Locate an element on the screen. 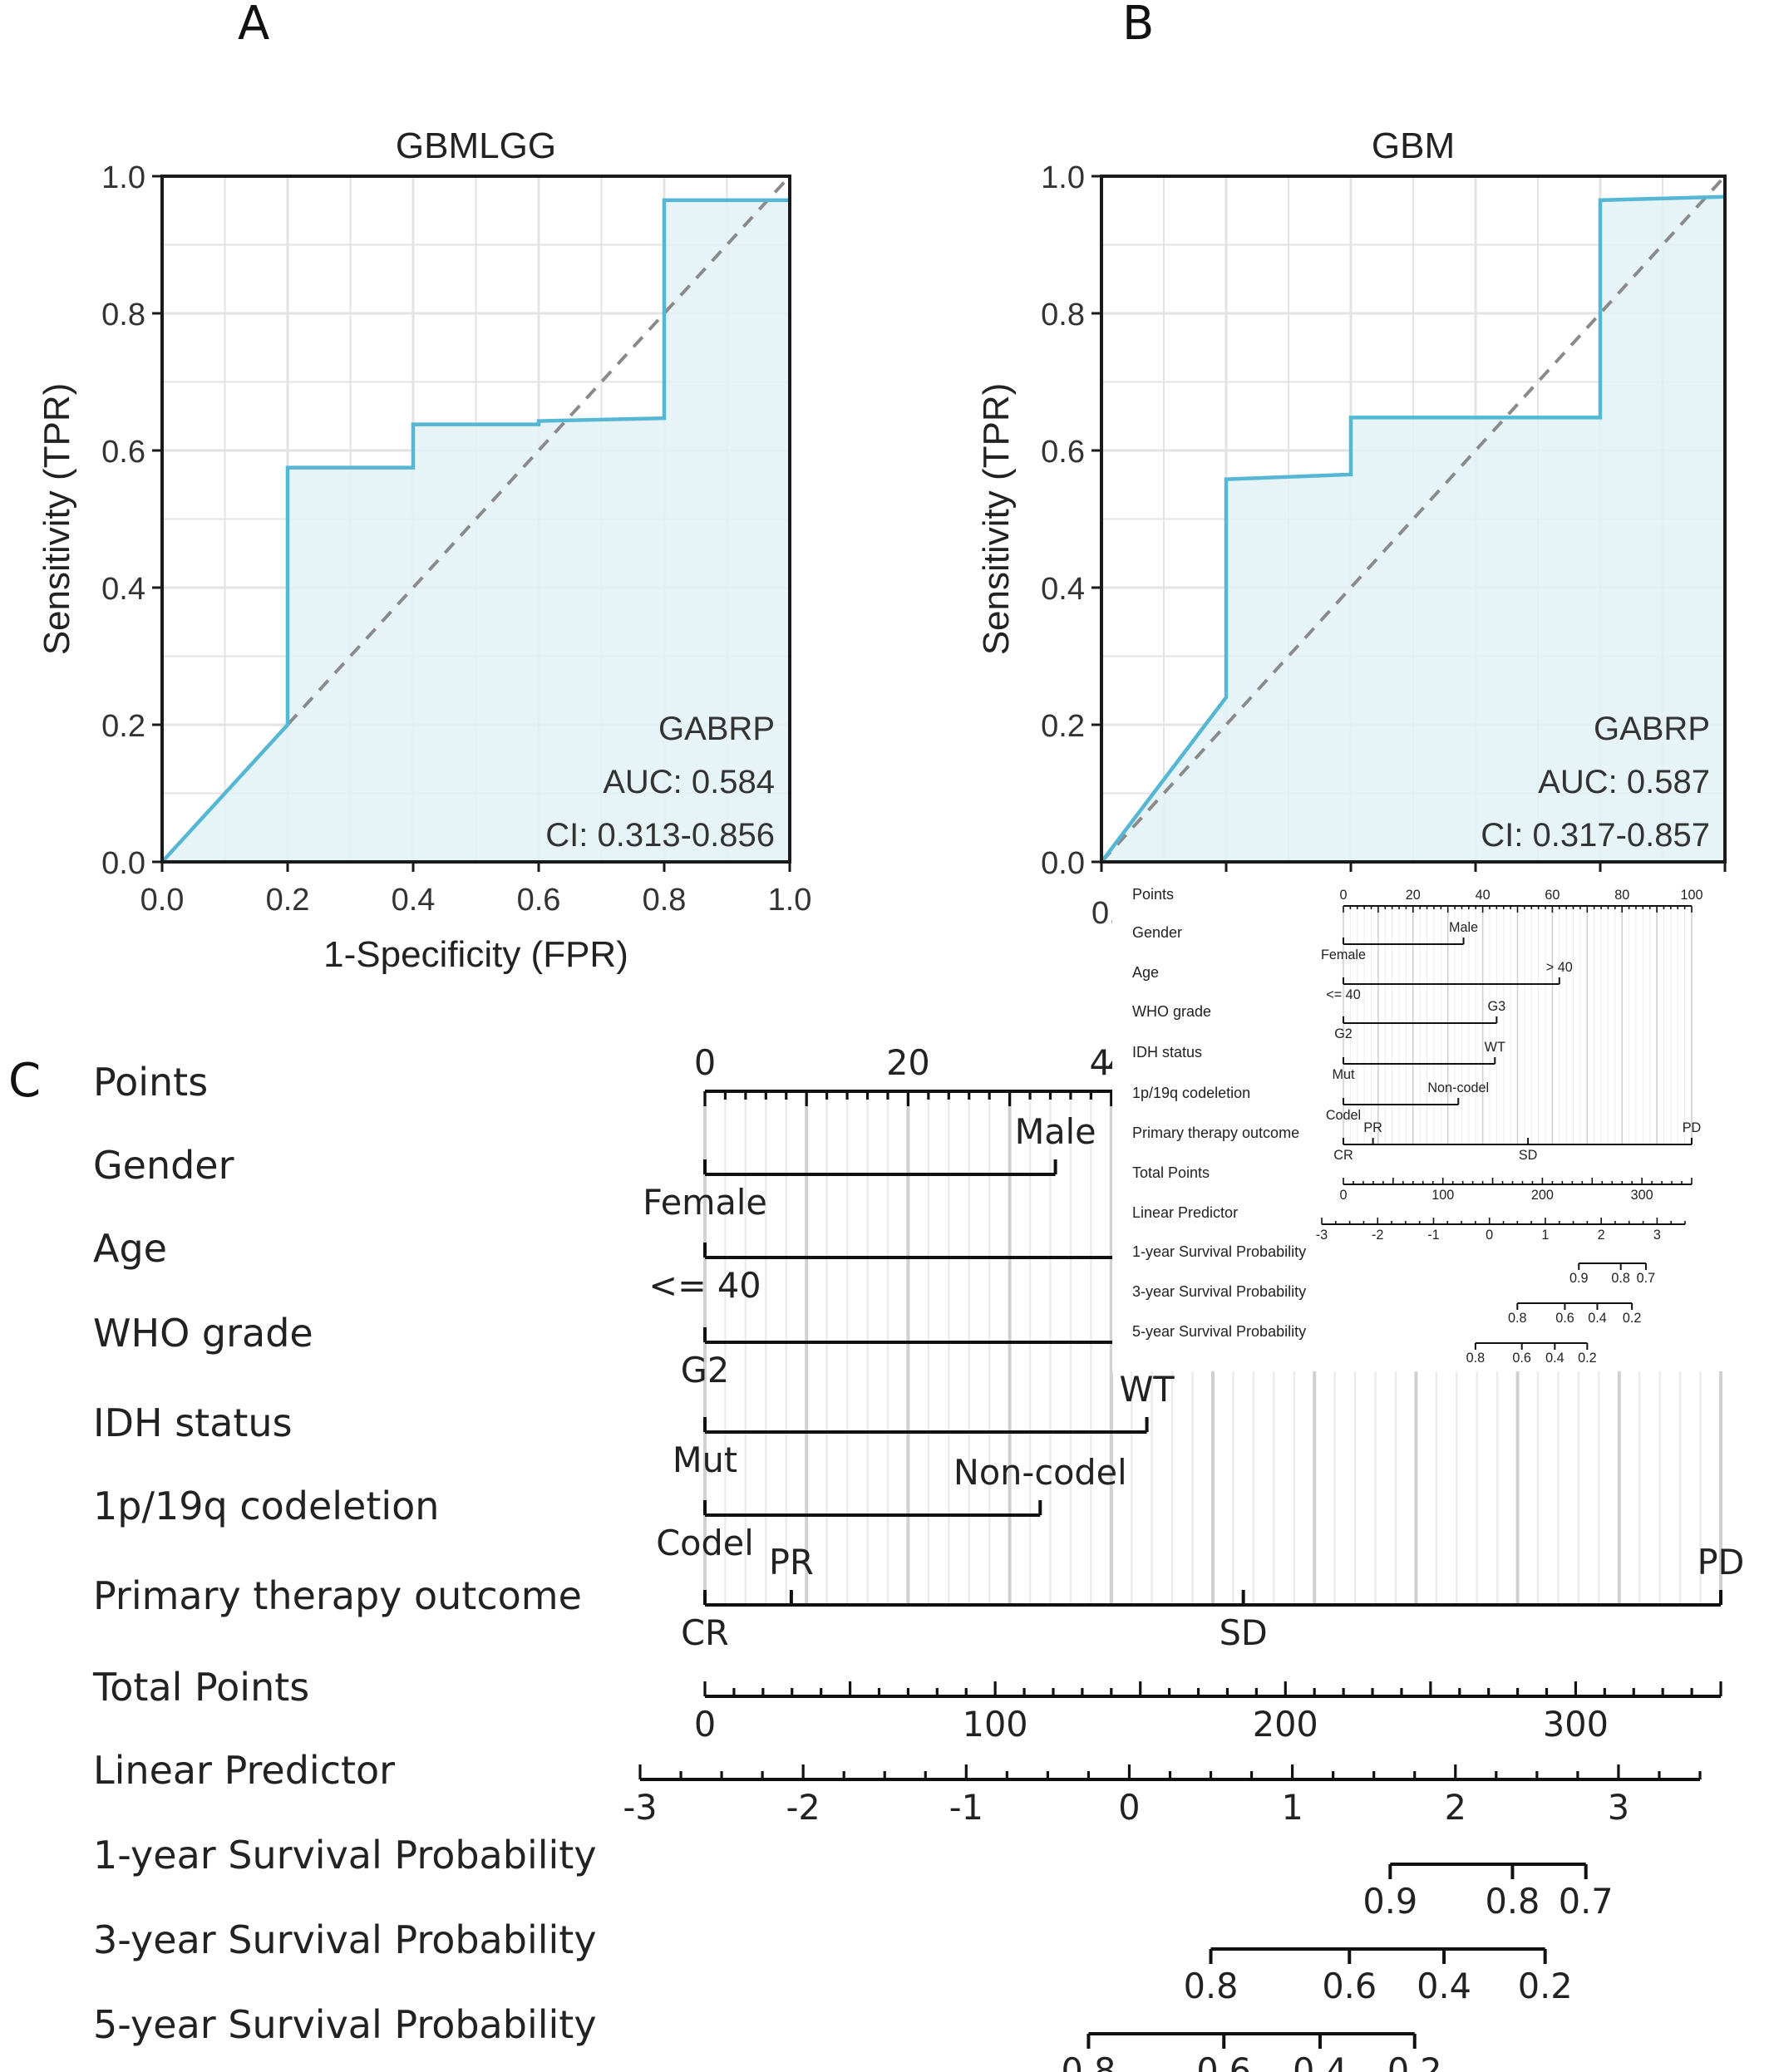 This screenshot has width=1769, height=2072. level-label: <= 40 is located at coordinates (1343, 994).